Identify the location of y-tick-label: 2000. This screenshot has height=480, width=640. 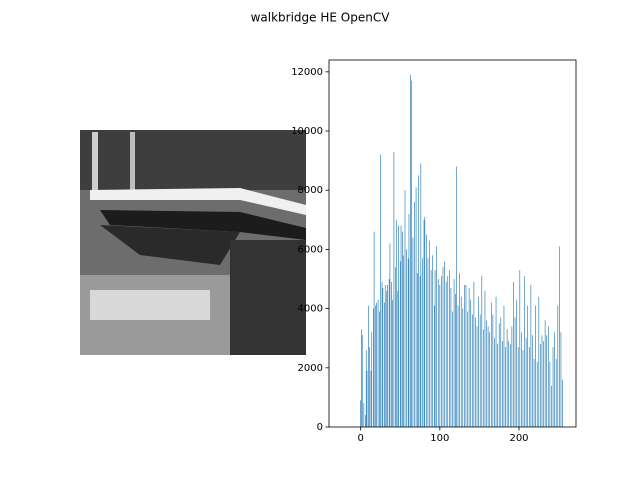
(310, 368).